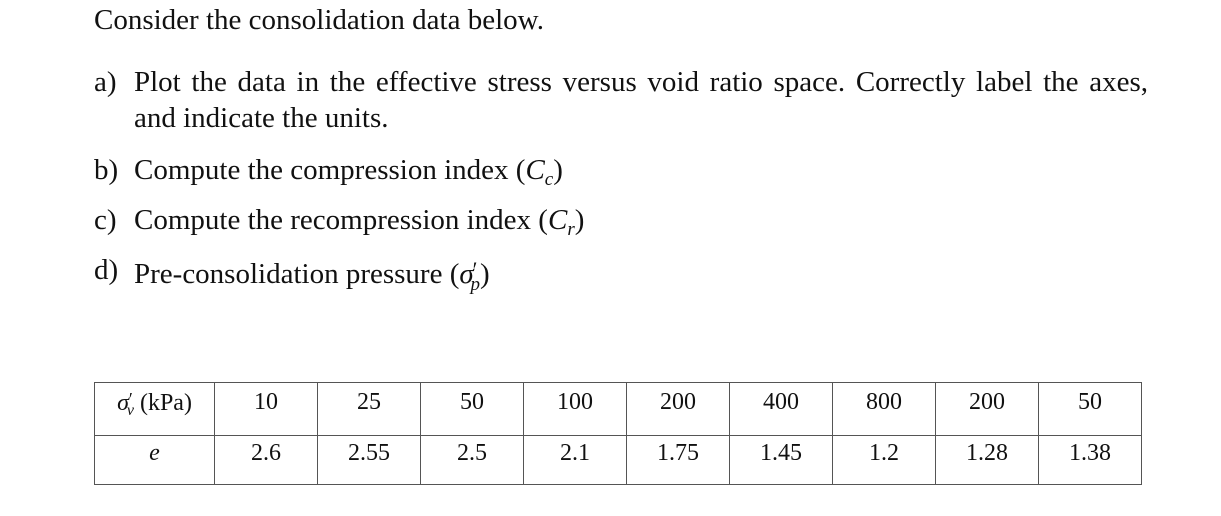 This screenshot has width=1221, height=516. I want to click on compression-index-symbol: C, so click(535, 170).